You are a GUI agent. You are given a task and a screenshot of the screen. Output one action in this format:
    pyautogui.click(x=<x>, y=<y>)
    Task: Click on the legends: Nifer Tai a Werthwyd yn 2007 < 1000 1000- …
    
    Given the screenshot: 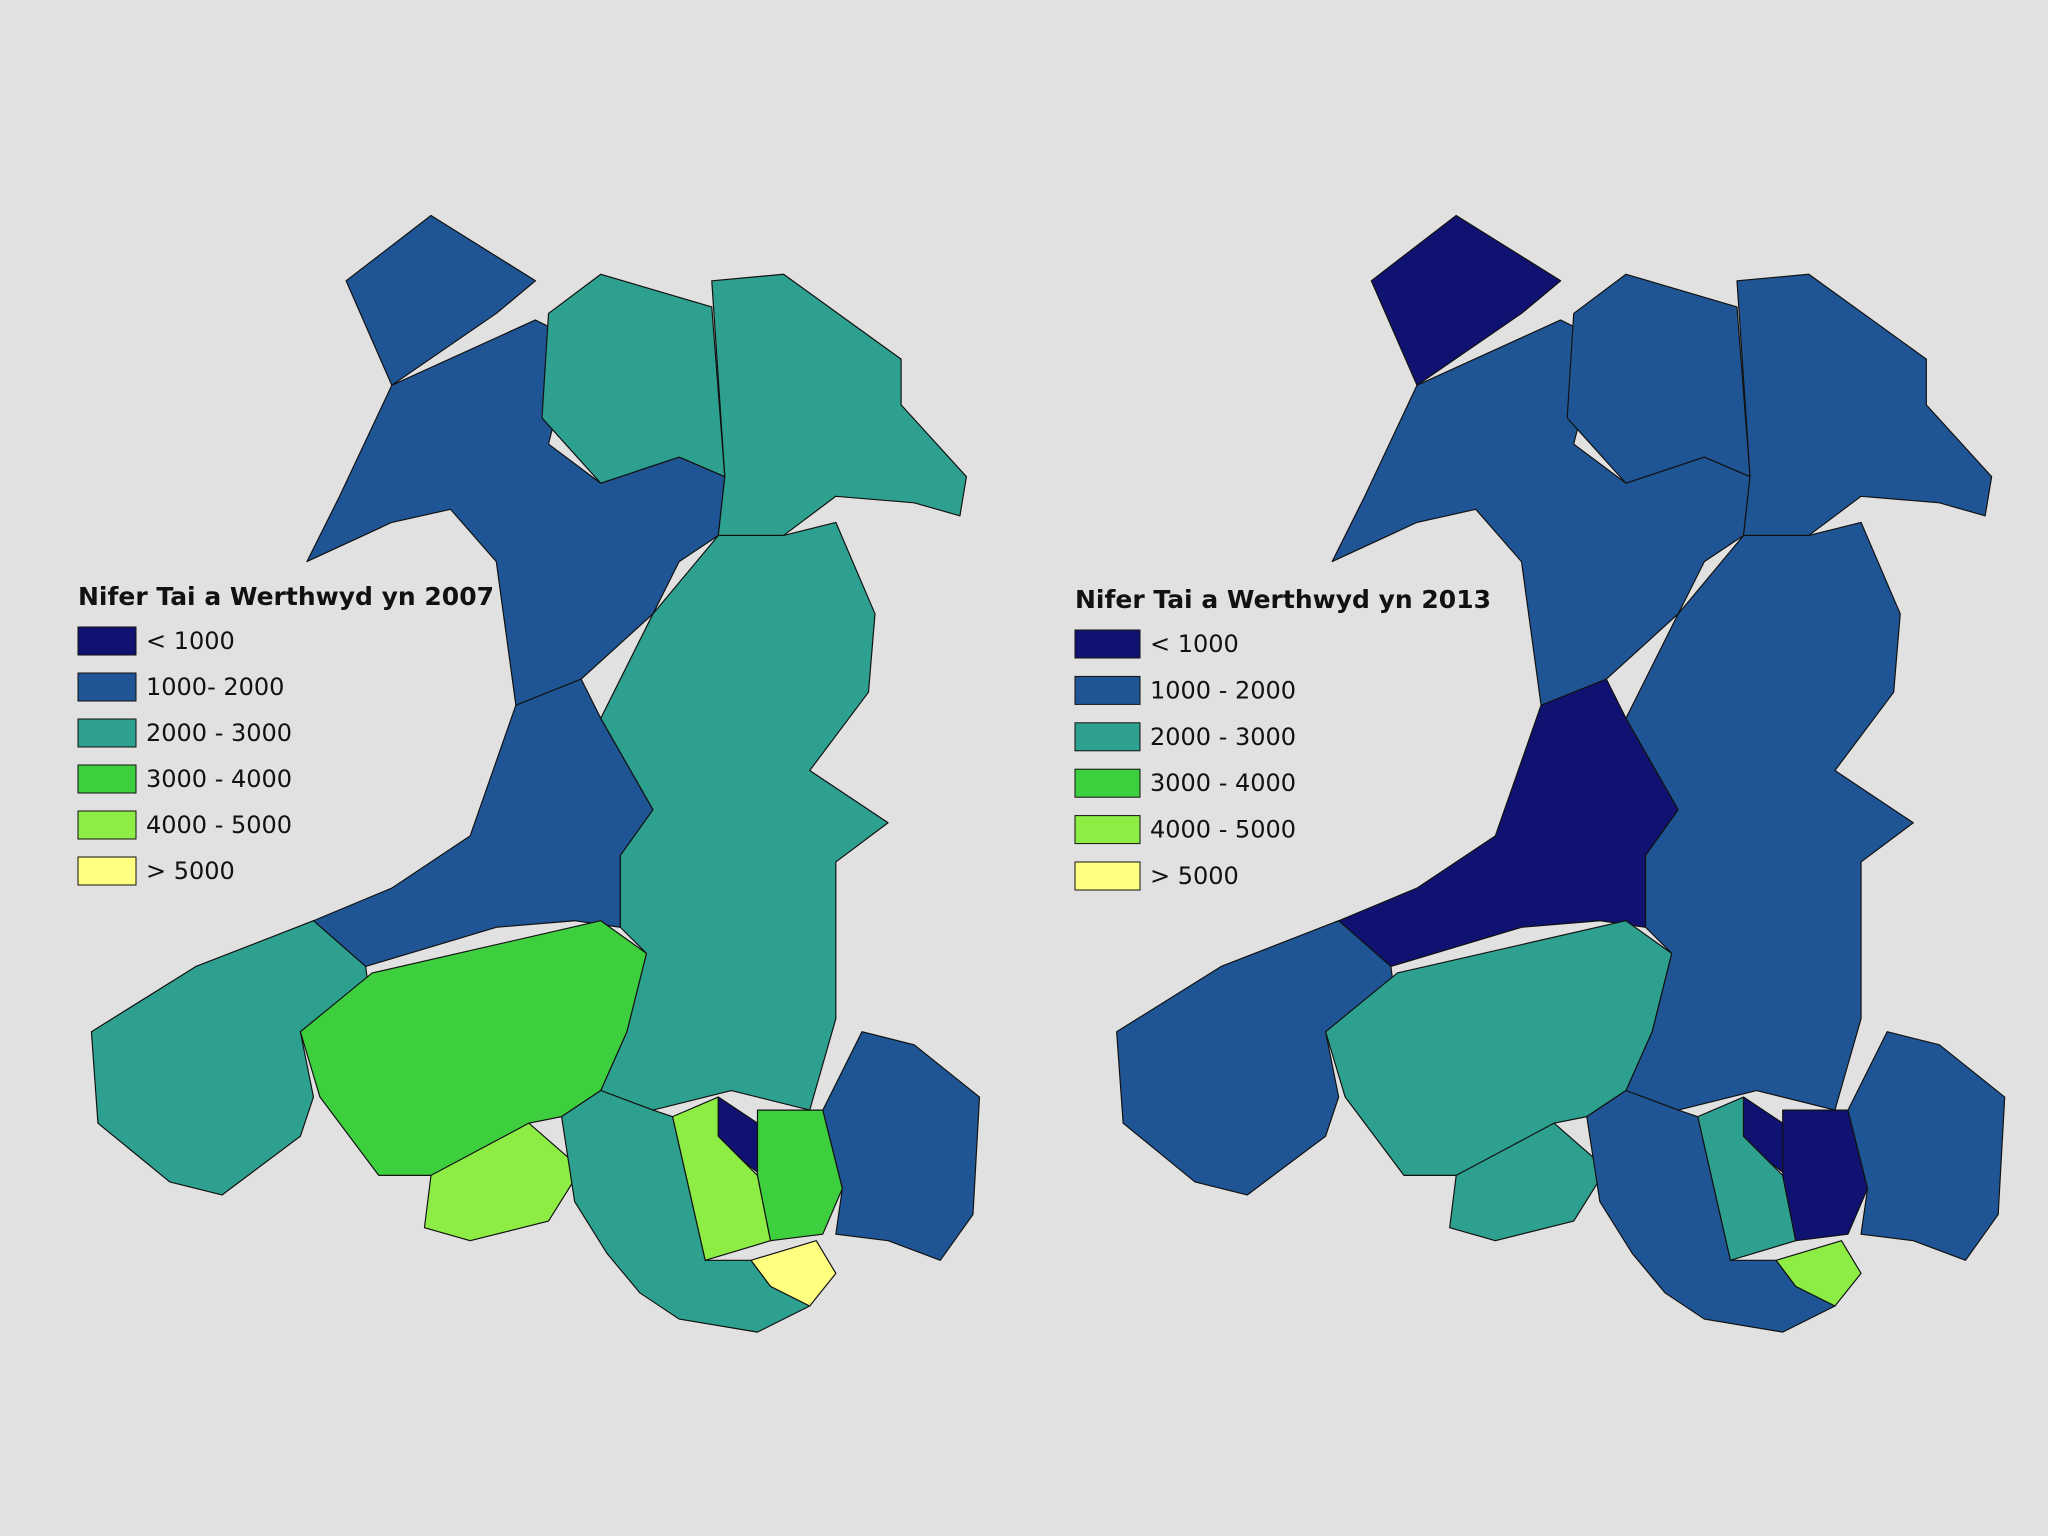 What is the action you would take?
    pyautogui.click(x=784, y=736)
    